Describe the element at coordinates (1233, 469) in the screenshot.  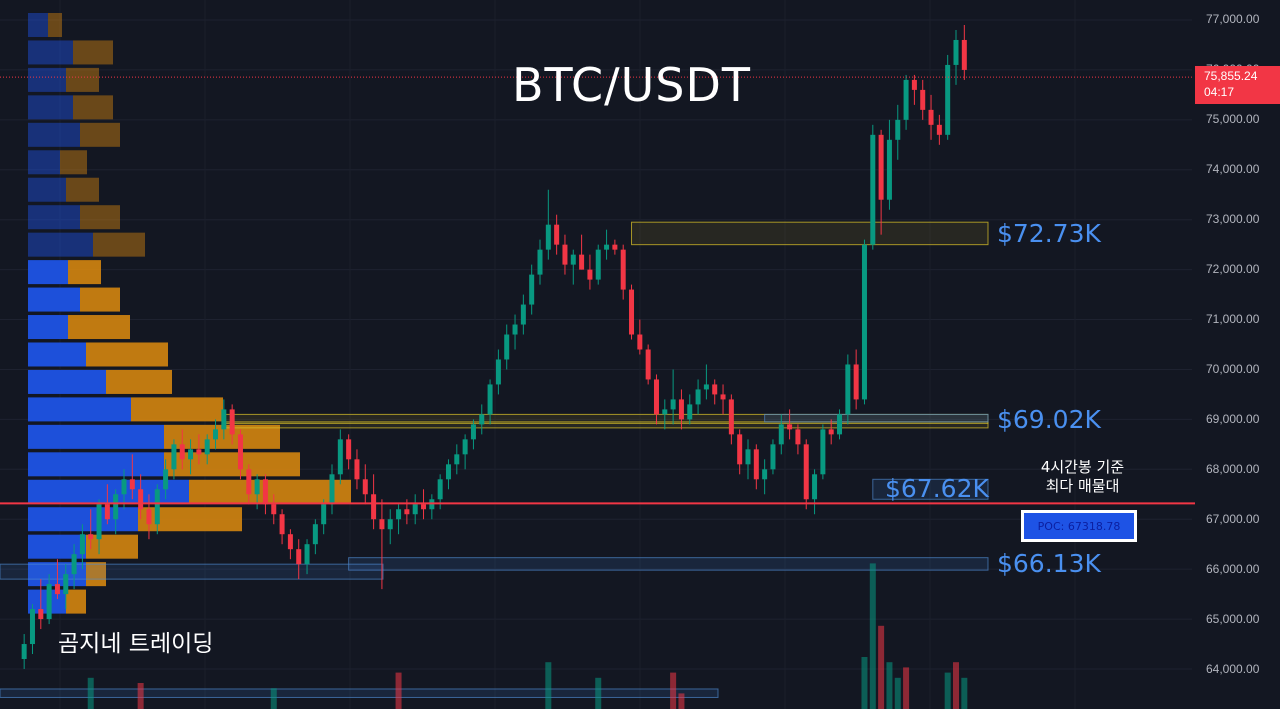
I see `price-tick: 68,000.00` at that location.